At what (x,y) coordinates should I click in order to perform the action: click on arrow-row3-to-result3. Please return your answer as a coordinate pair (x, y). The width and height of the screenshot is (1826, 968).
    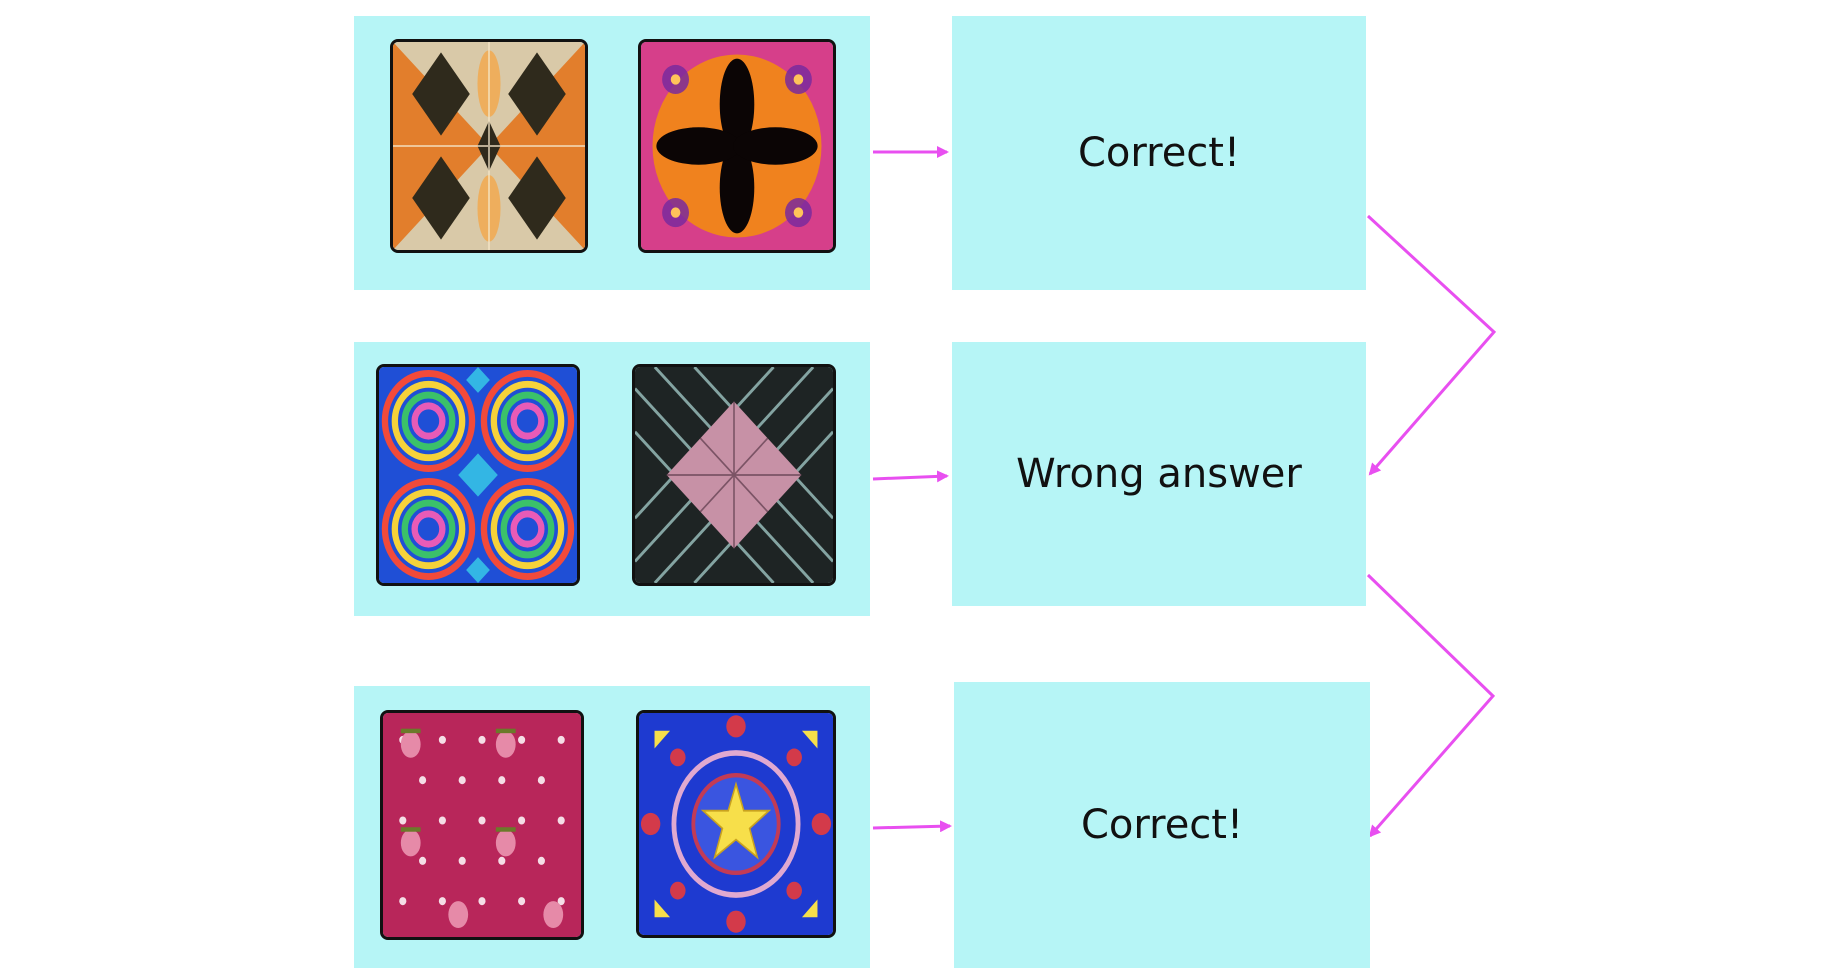
    Looking at the image, I should click on (912, 826).